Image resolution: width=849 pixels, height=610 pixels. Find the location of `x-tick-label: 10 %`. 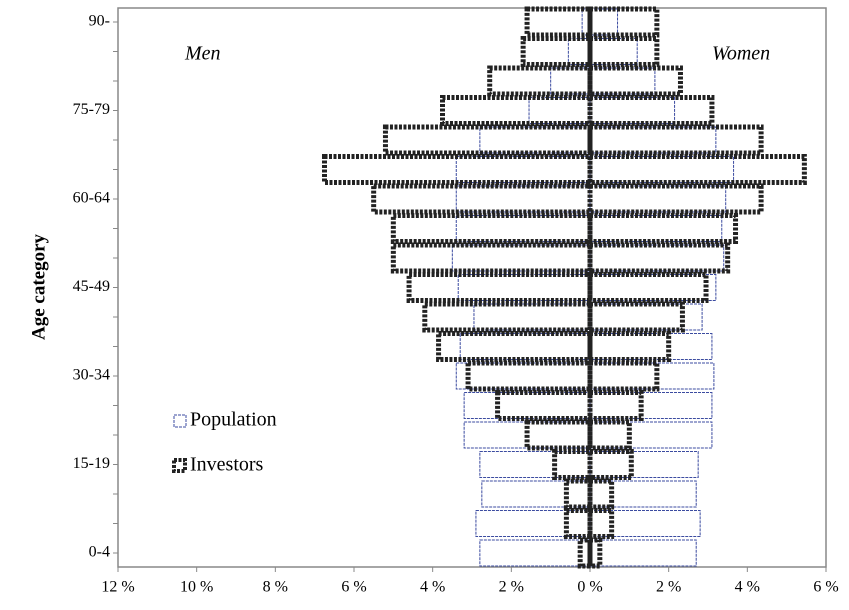

x-tick-label: 10 % is located at coordinates (196, 587).